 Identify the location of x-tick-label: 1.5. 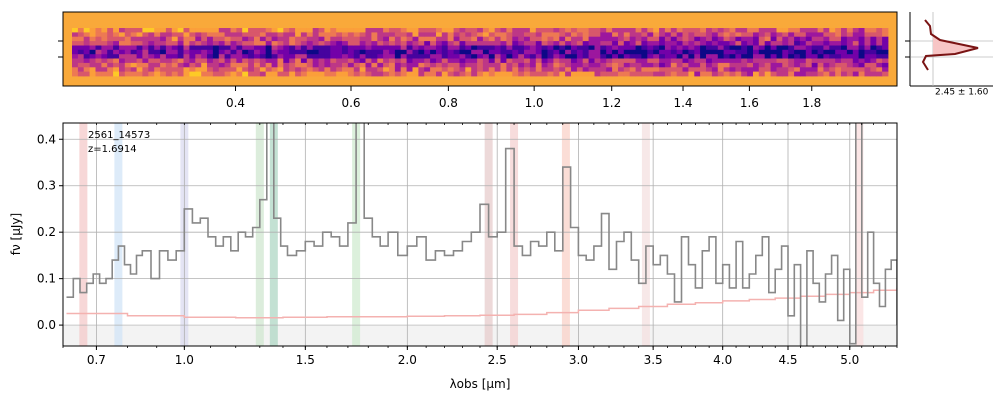
(305, 360).